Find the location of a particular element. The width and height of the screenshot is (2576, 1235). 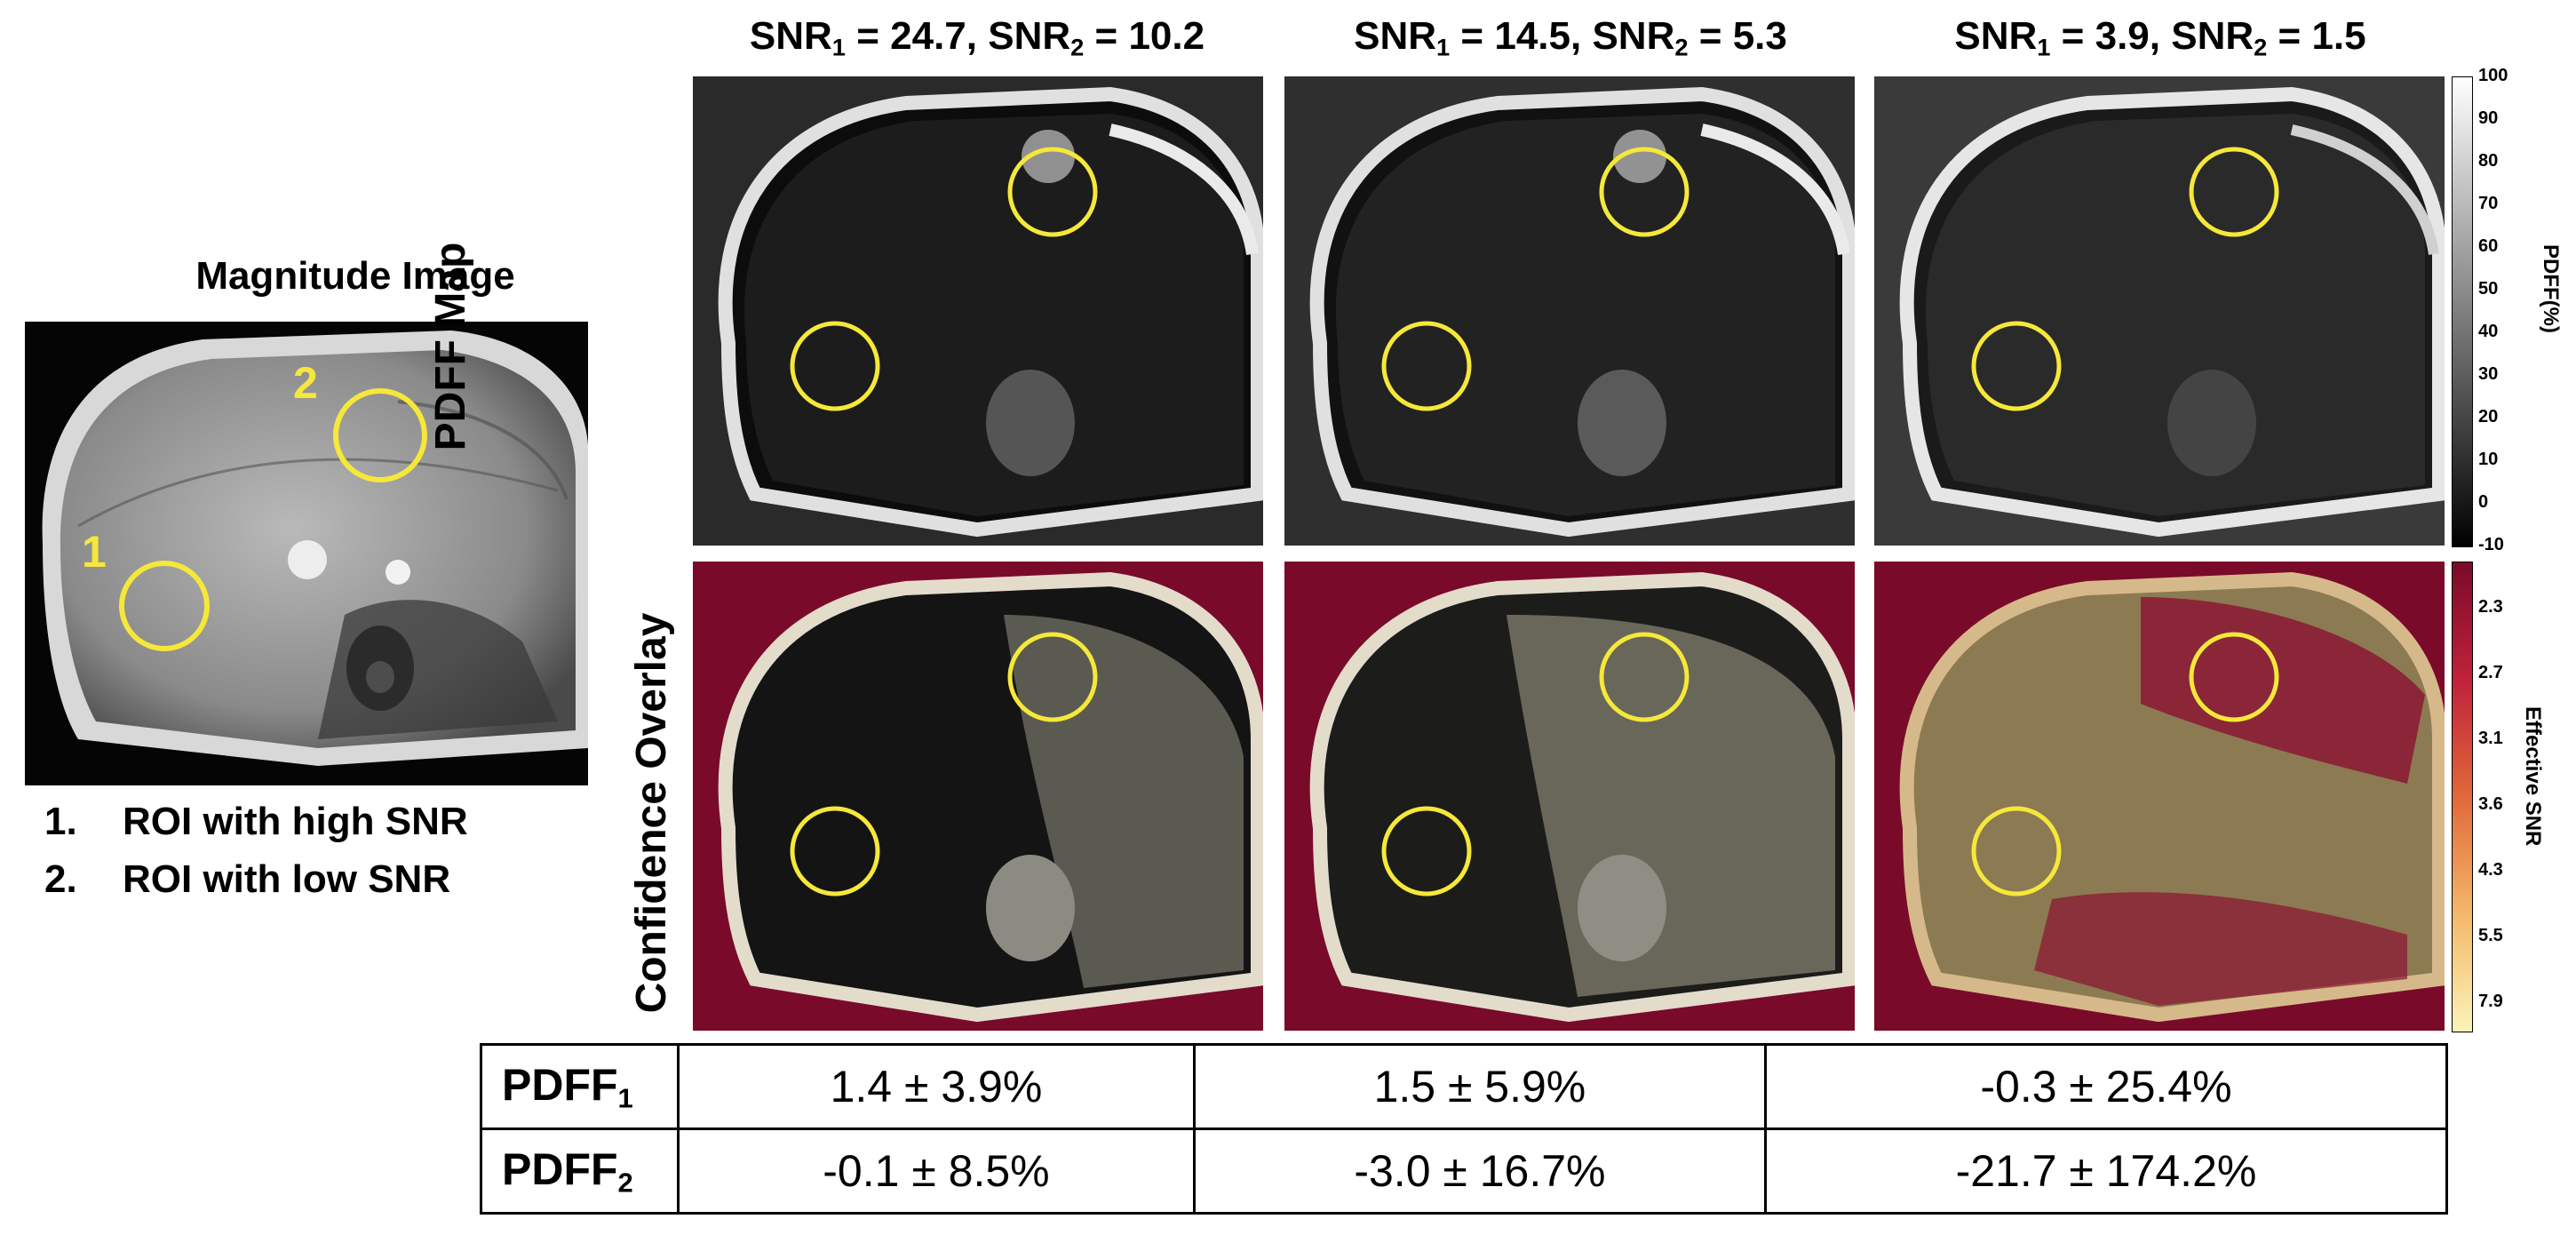

magnitude-title: Magnitude Image is located at coordinates (355, 276).